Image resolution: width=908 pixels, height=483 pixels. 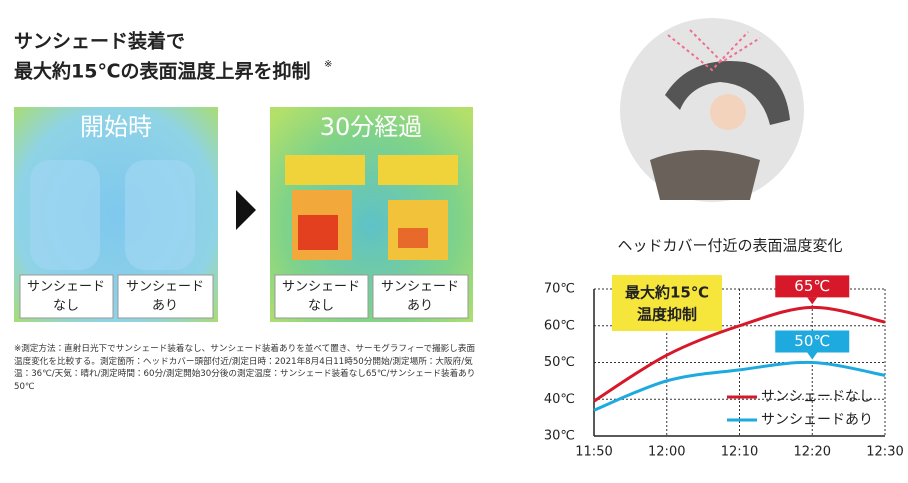 I want to click on sun-arrow, so click(x=708, y=51).